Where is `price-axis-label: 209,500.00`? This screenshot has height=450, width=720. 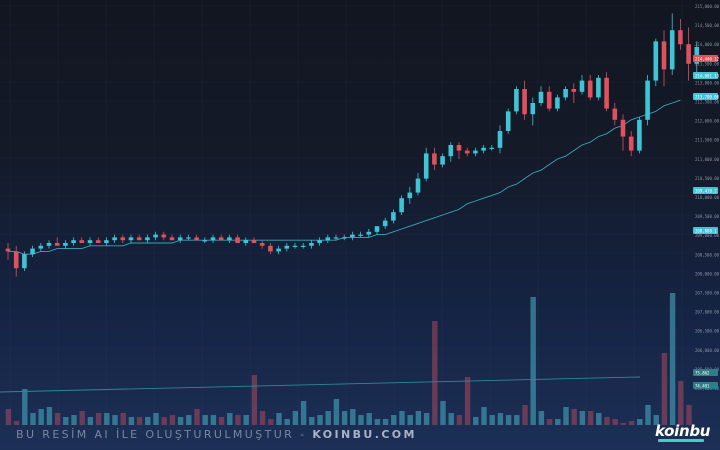 price-axis-label: 209,500.00 is located at coordinates (707, 216).